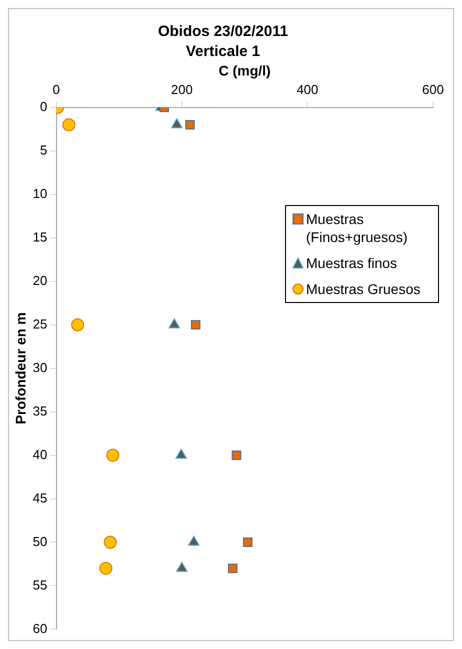  I want to click on y-tick-label: 0, so click(44, 106).